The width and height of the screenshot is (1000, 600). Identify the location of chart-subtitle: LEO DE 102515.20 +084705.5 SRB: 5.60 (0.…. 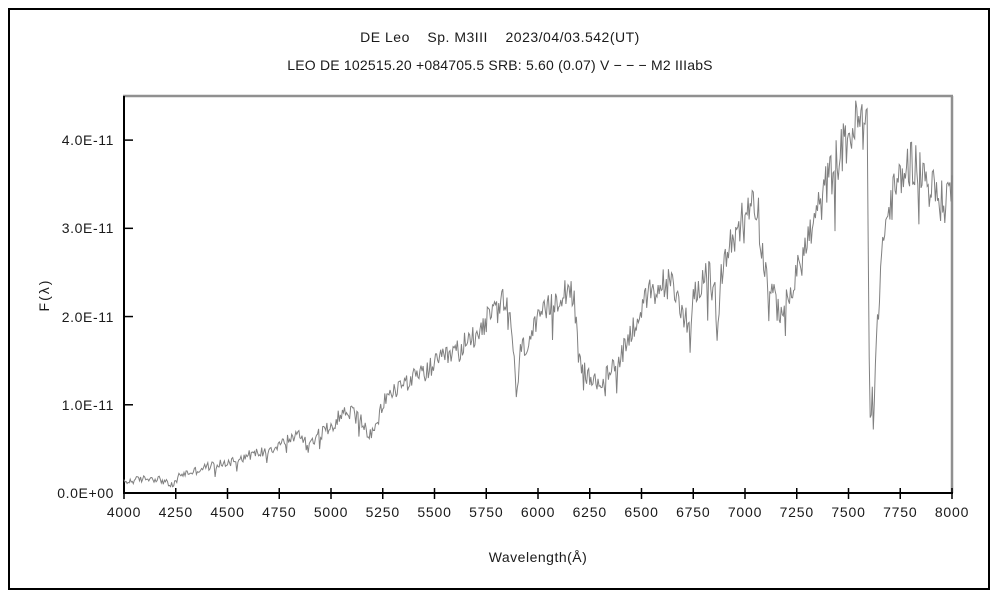
(500, 65).